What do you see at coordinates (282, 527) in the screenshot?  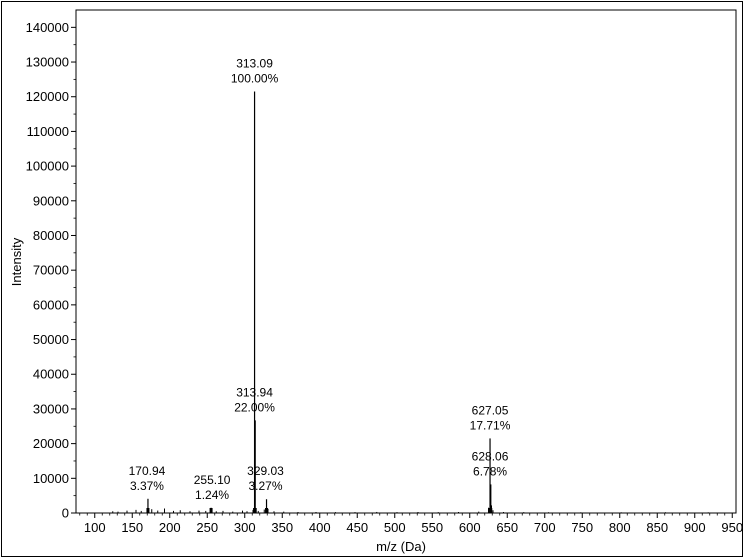 I see `x-tick-label: 350` at bounding box center [282, 527].